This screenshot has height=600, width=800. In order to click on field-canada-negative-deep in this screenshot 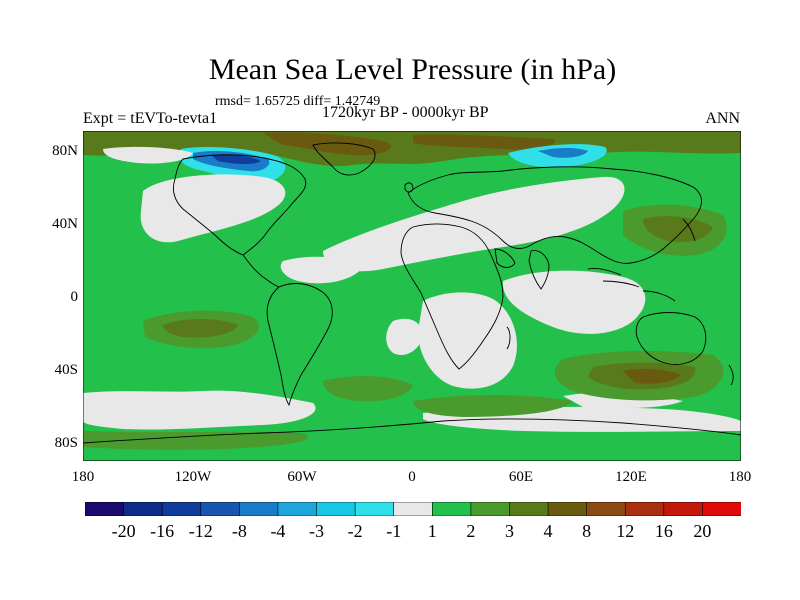, I will do `click(236, 159)`.